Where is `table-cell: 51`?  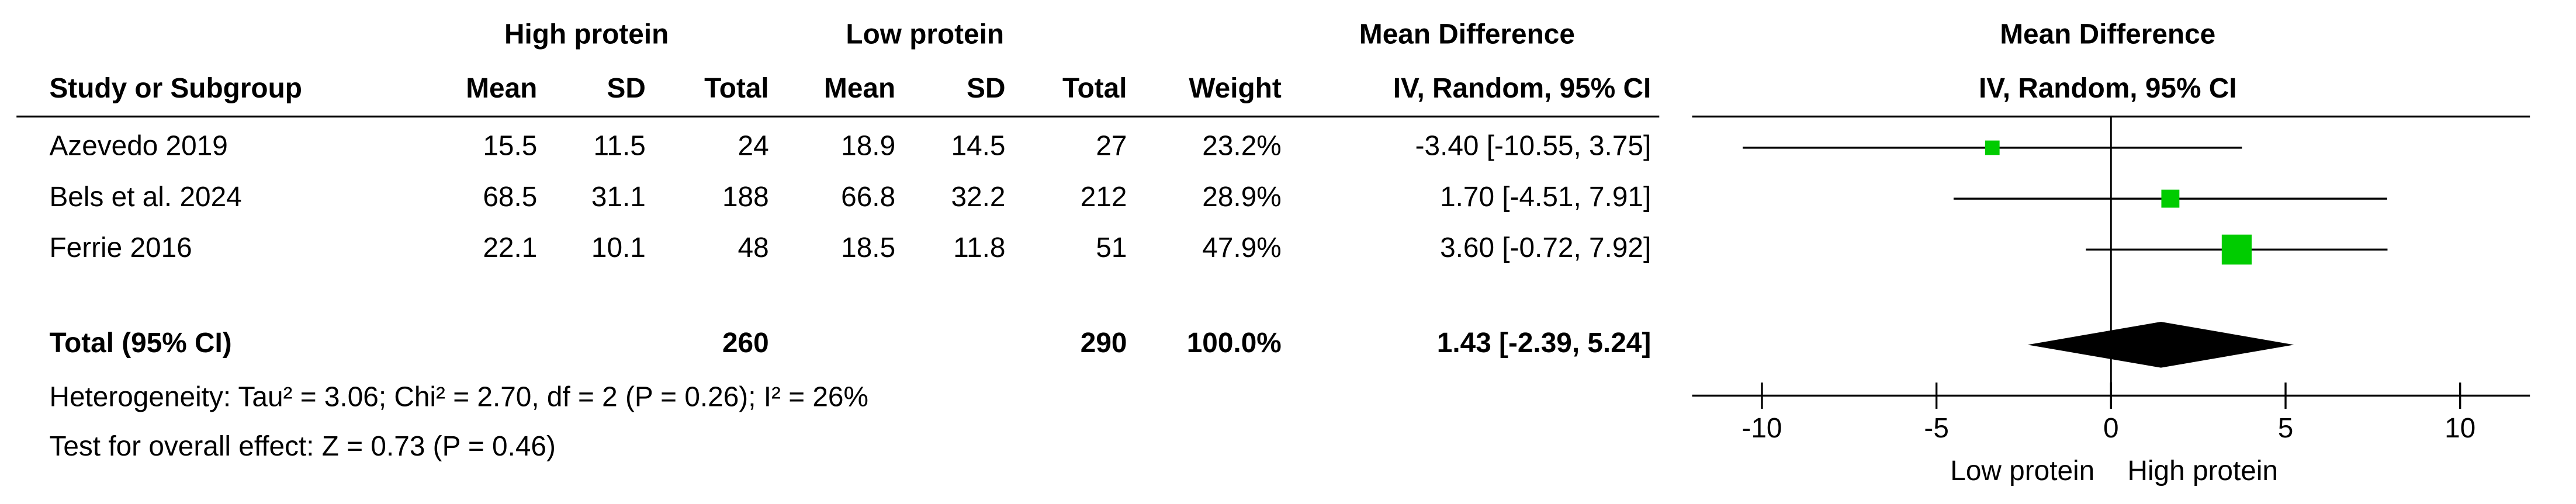 table-cell: 51 is located at coordinates (1111, 247).